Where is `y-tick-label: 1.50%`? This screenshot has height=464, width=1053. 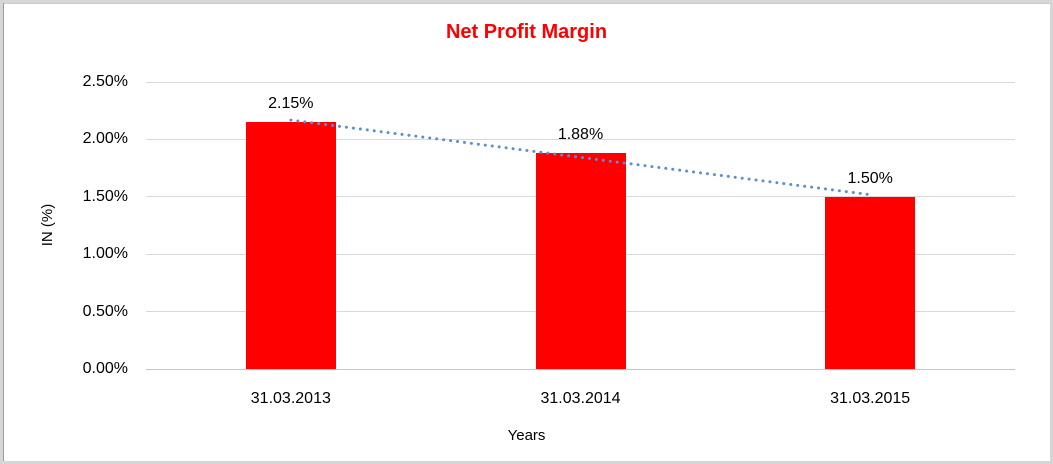
y-tick-label: 1.50% is located at coordinates (105, 196).